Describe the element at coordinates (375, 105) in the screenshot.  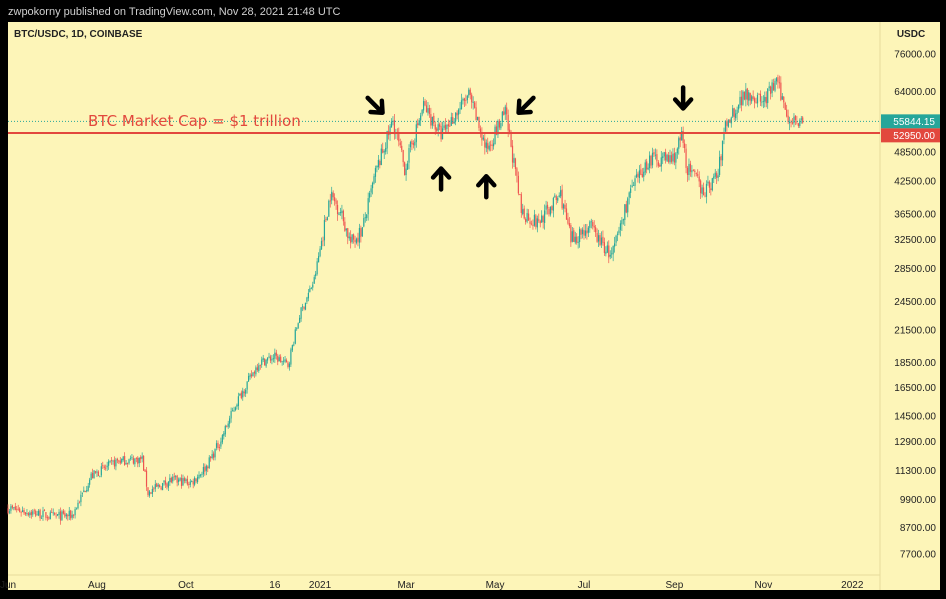
I see `arrow-down-right-icon` at that location.